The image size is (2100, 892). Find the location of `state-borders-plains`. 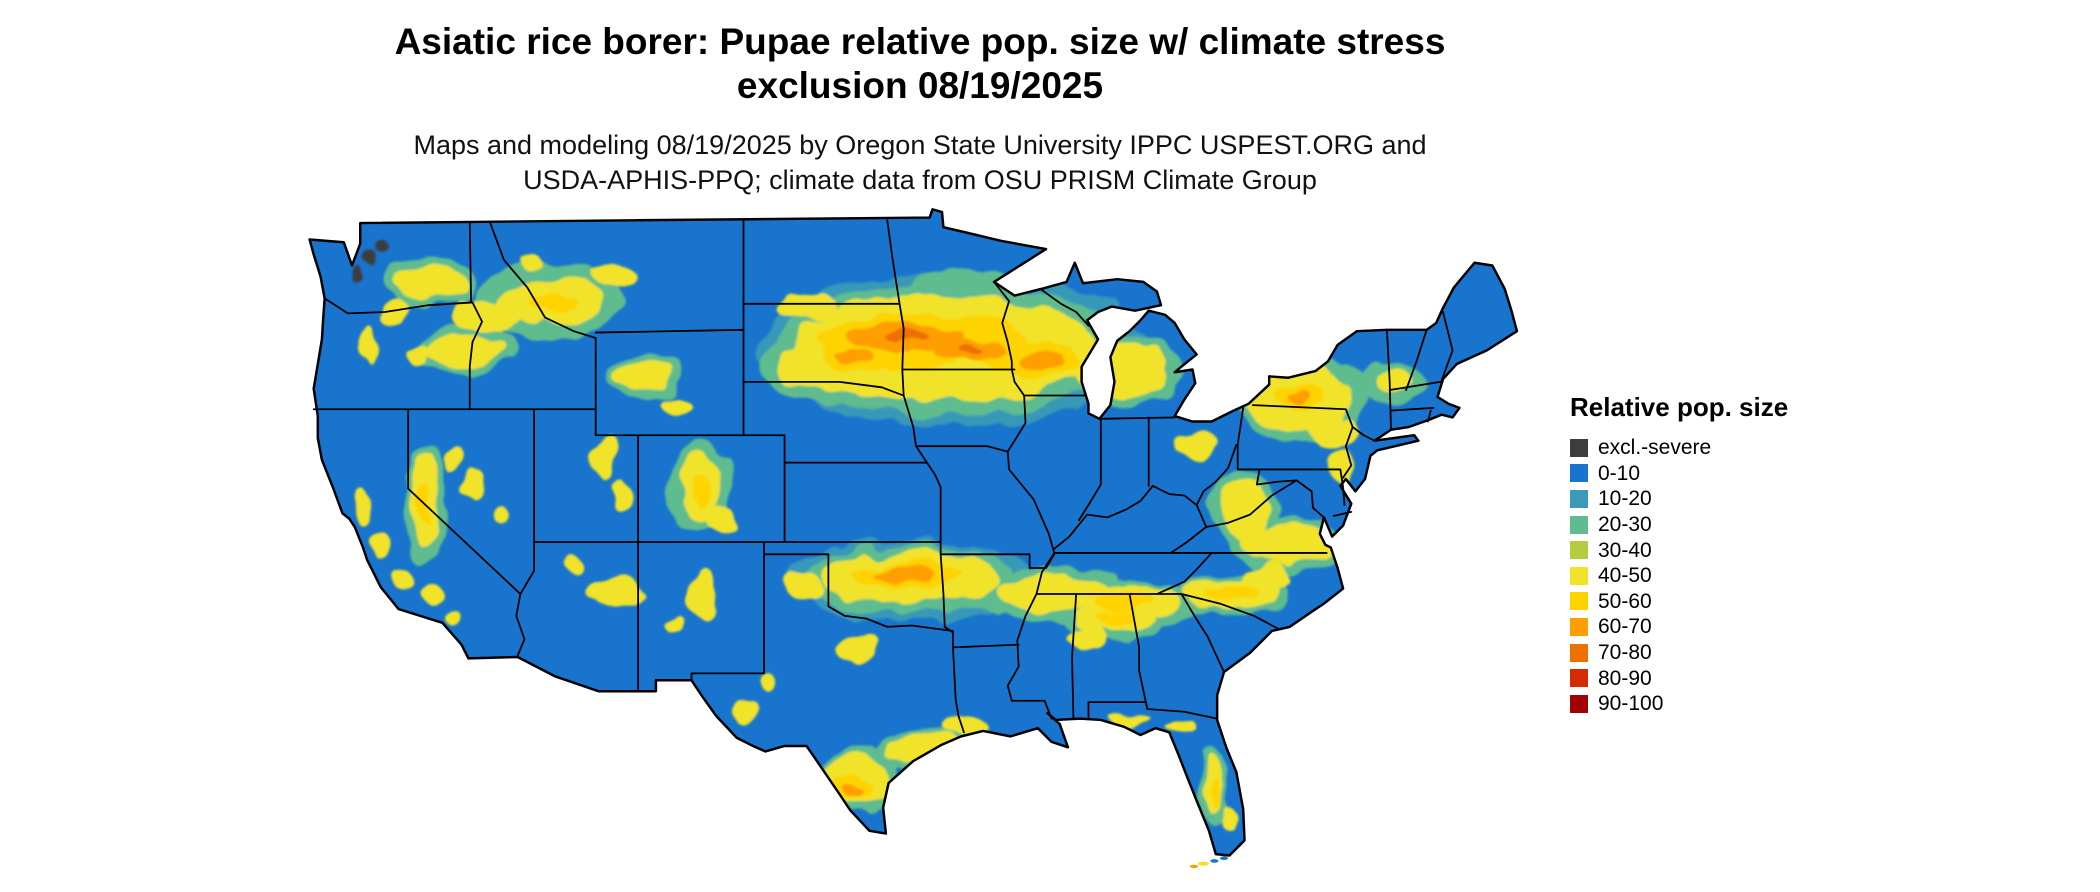

state-borders-plains is located at coordinates (873, 476).